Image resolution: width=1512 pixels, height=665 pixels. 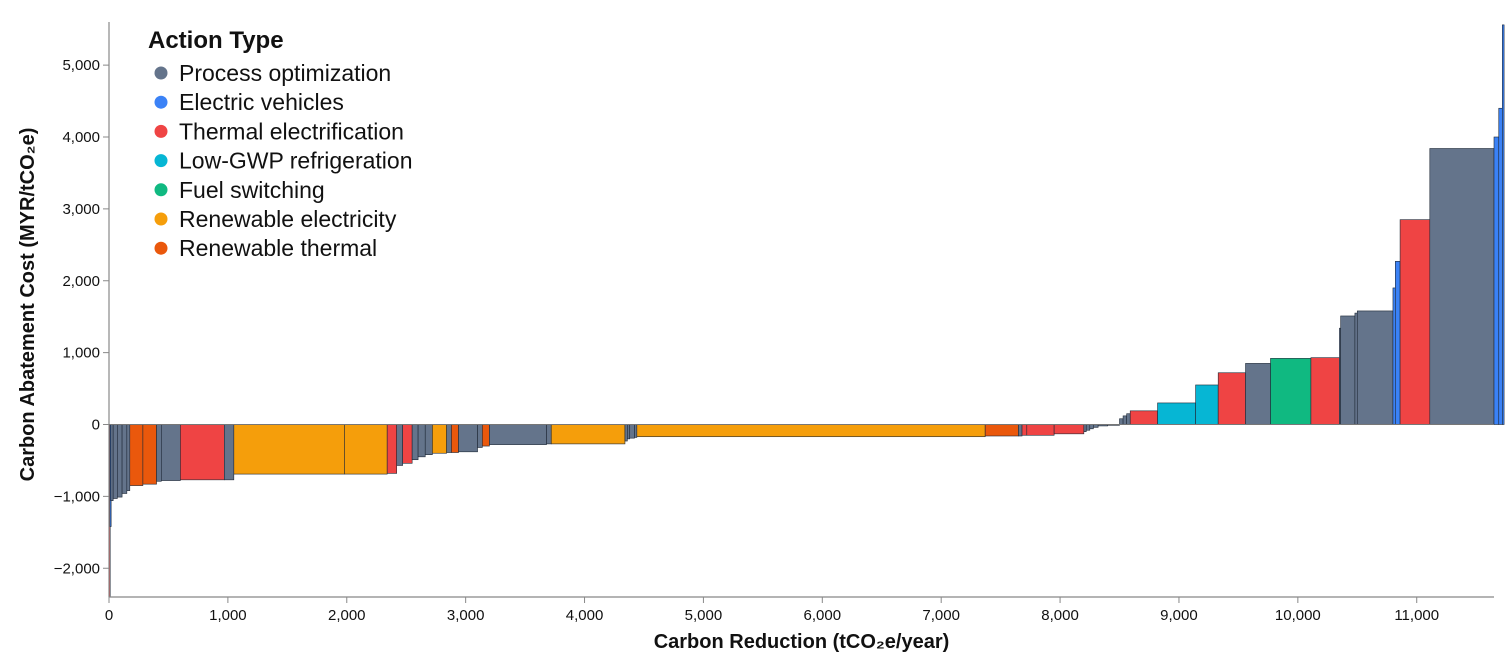 What do you see at coordinates (347, 615) in the screenshot?
I see `x-tick-label: 2,000` at bounding box center [347, 615].